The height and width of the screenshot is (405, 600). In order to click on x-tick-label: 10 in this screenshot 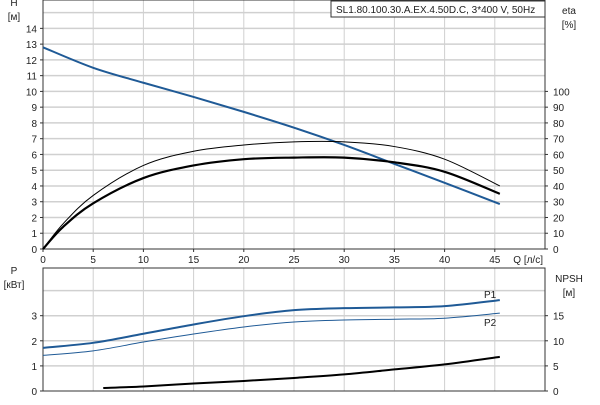, I will do `click(144, 260)`.